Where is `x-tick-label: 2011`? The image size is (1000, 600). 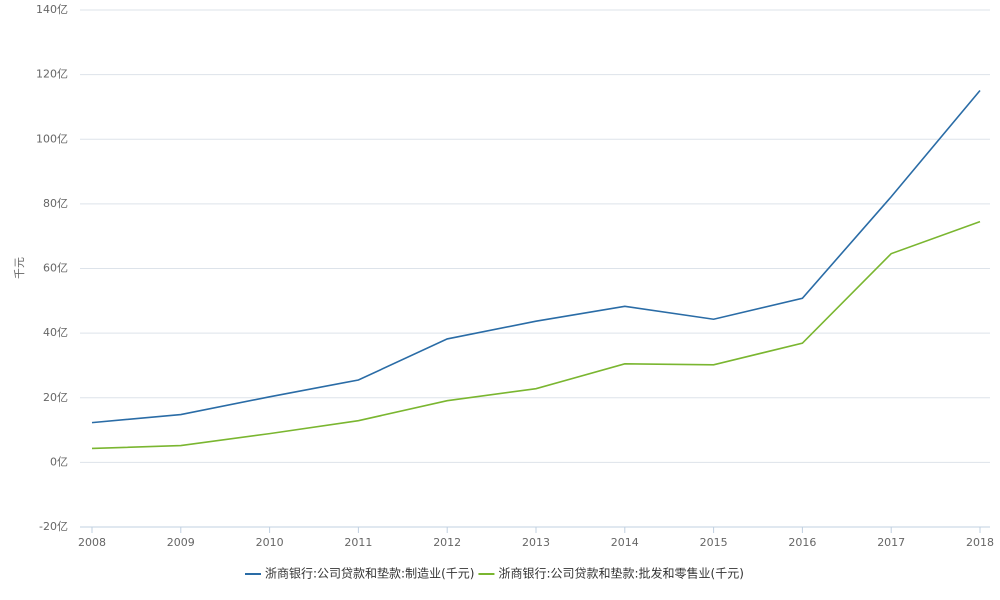 x-tick-label: 2011 is located at coordinates (358, 542).